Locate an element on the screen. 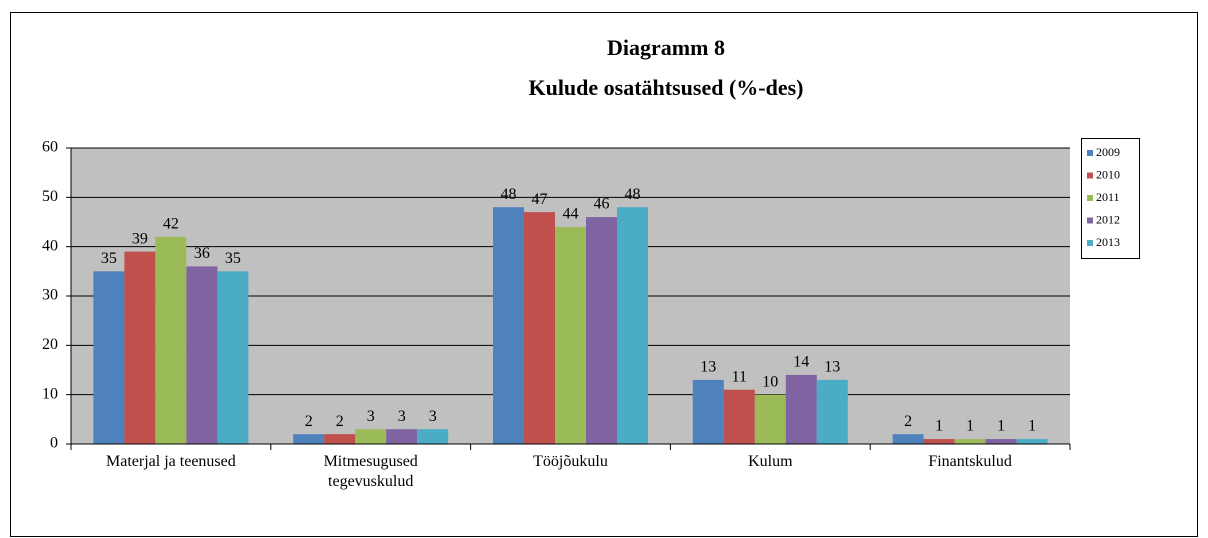  legend-label: 2009 is located at coordinates (1108, 152).